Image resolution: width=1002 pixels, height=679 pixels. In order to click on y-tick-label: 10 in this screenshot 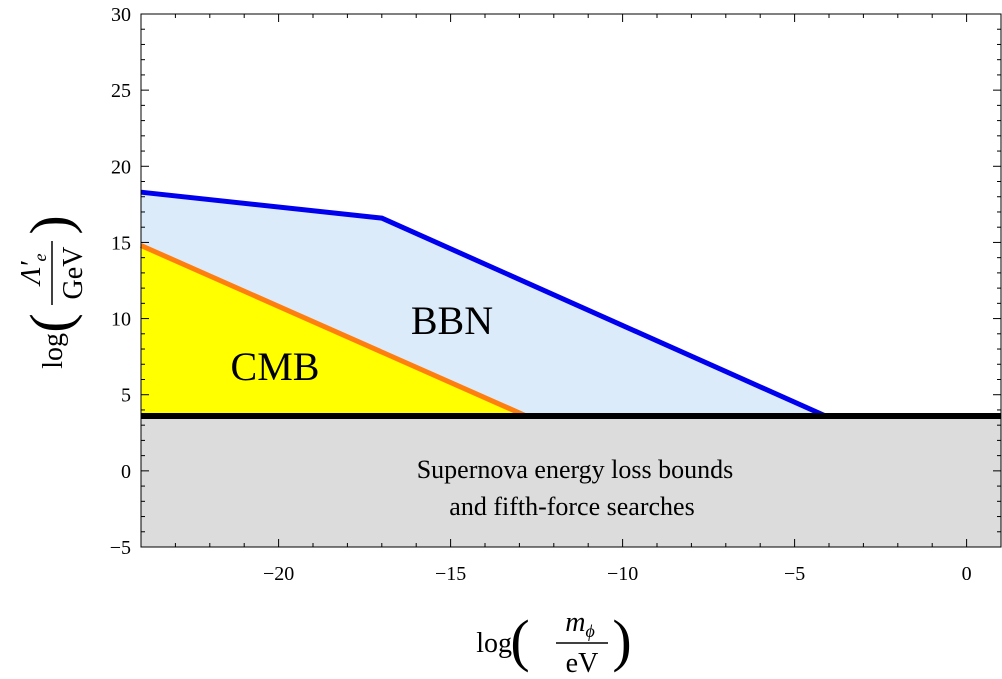, I will do `click(121, 320)`.